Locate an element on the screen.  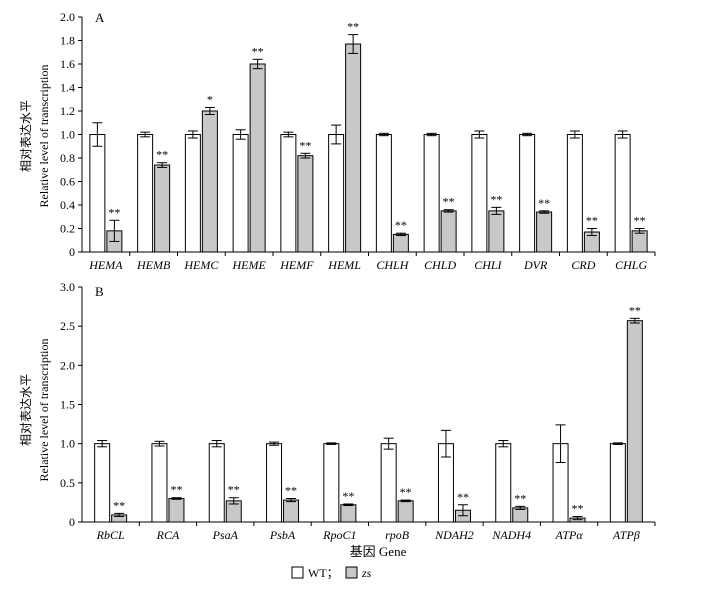
panel-b-ylabel-cn: 相对表达水平 is located at coordinates (26, 410).